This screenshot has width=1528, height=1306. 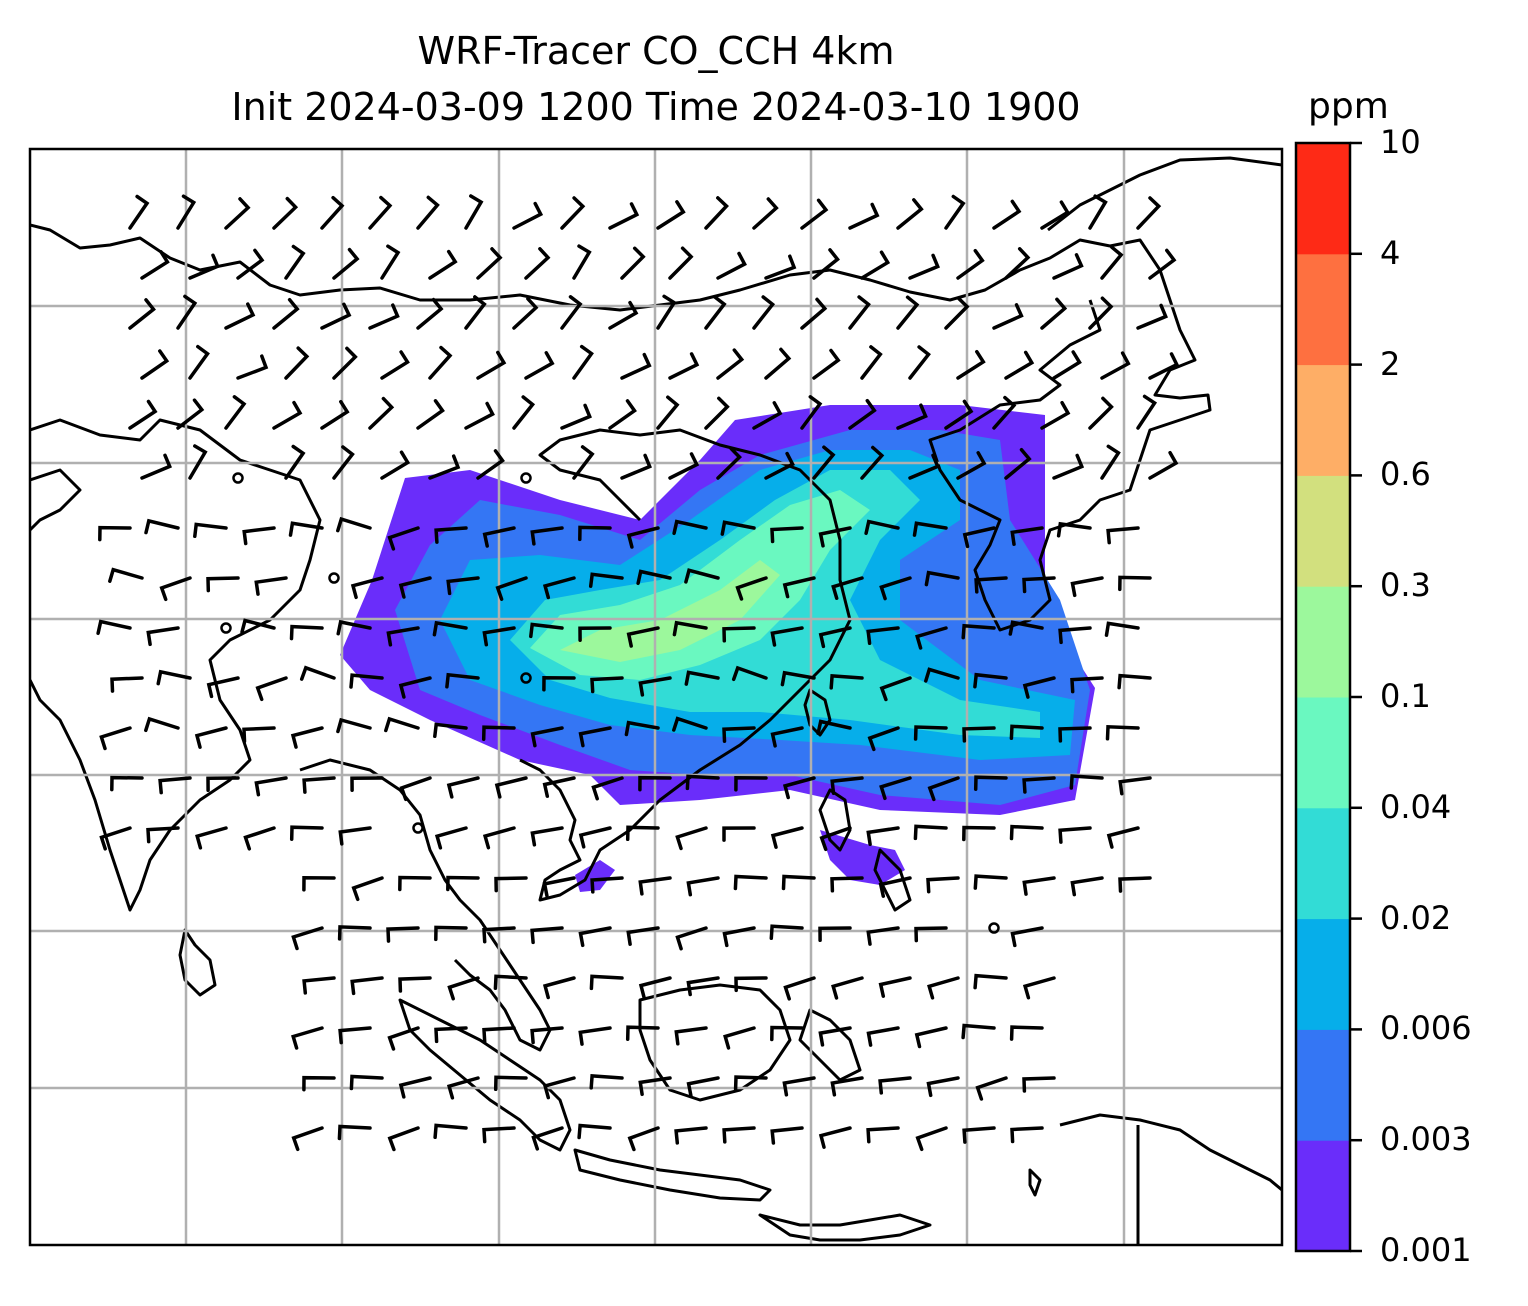 I want to click on colorbar-tick-label: 0.3, so click(x=1405, y=585).